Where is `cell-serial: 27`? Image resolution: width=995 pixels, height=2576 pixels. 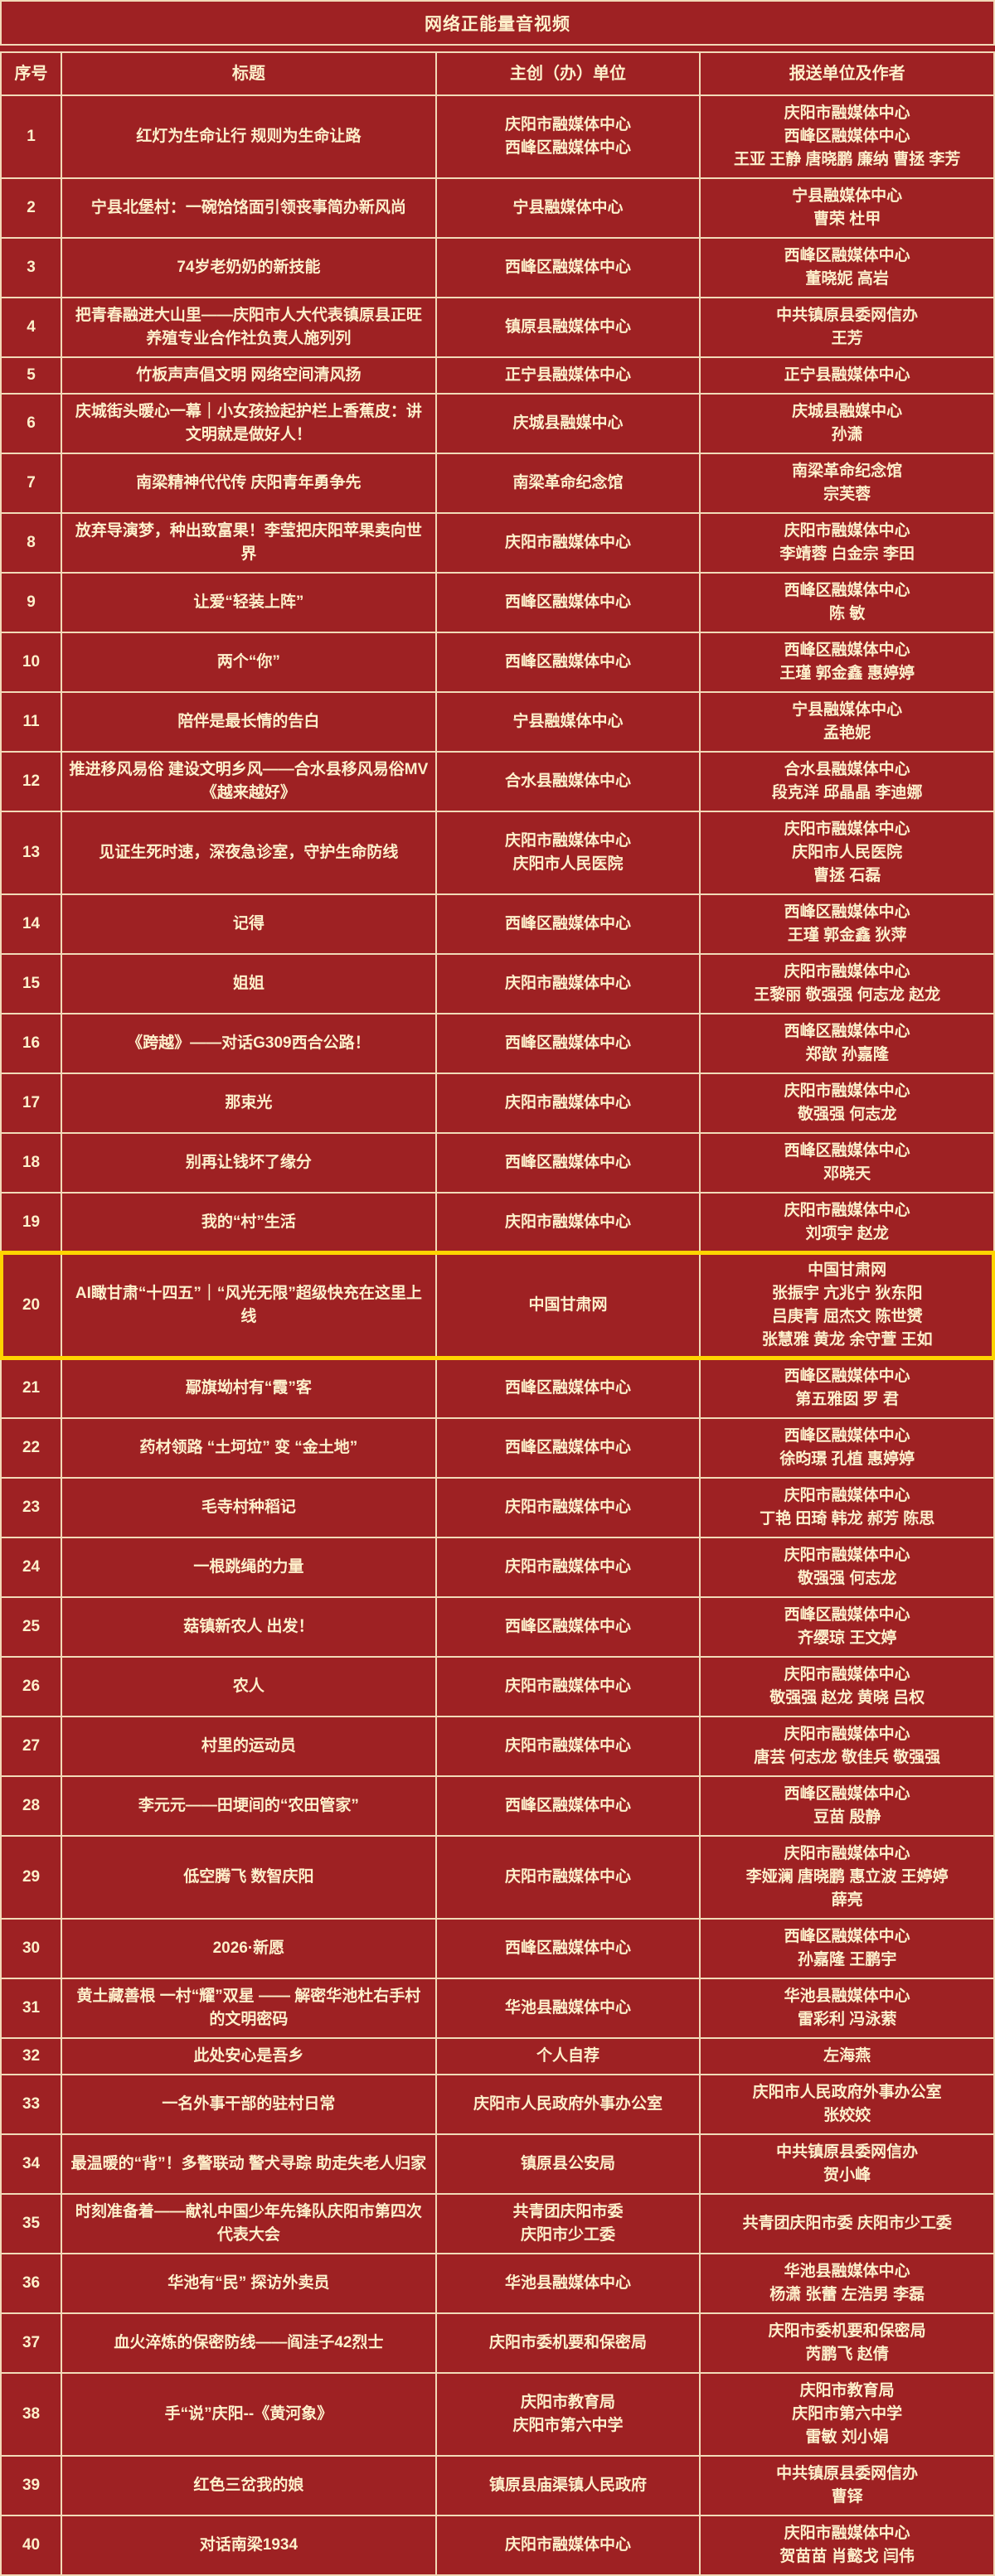 cell-serial: 27 is located at coordinates (31, 1746).